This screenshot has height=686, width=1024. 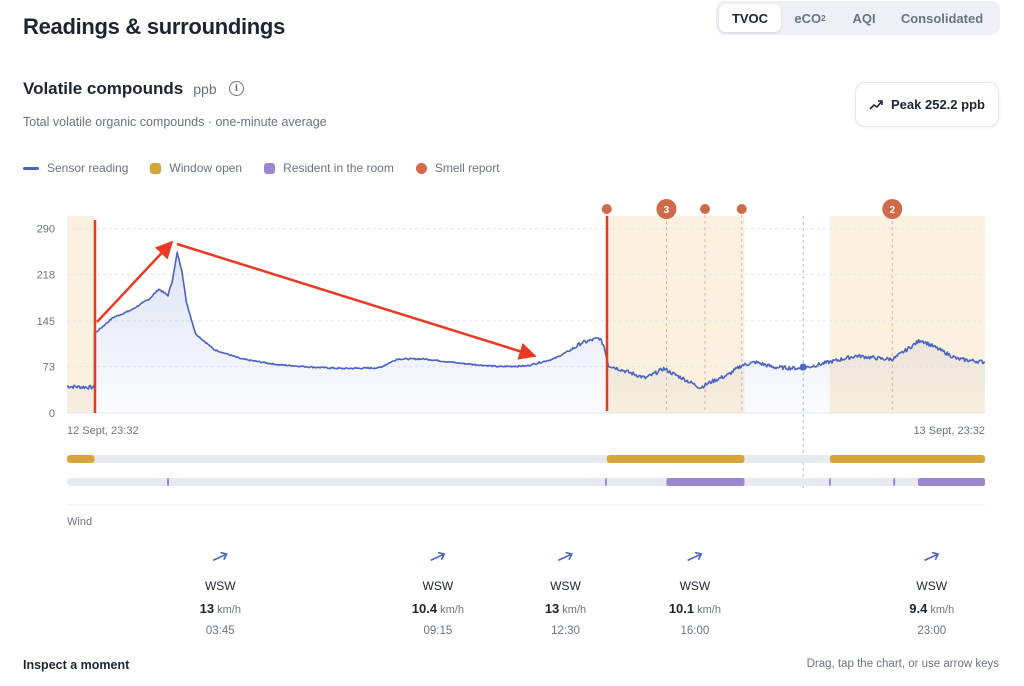 I want to click on section-title-text: Volatile compounds, so click(x=103, y=88).